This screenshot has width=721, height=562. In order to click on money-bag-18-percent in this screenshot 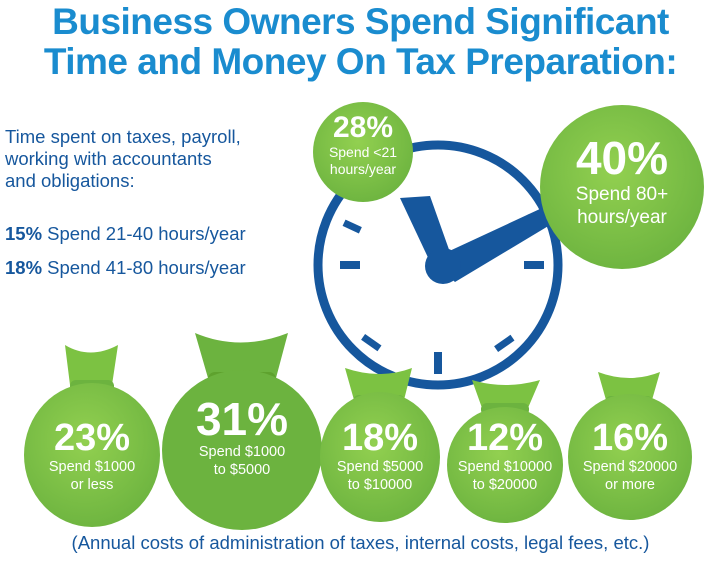, I will do `click(380, 445)`.